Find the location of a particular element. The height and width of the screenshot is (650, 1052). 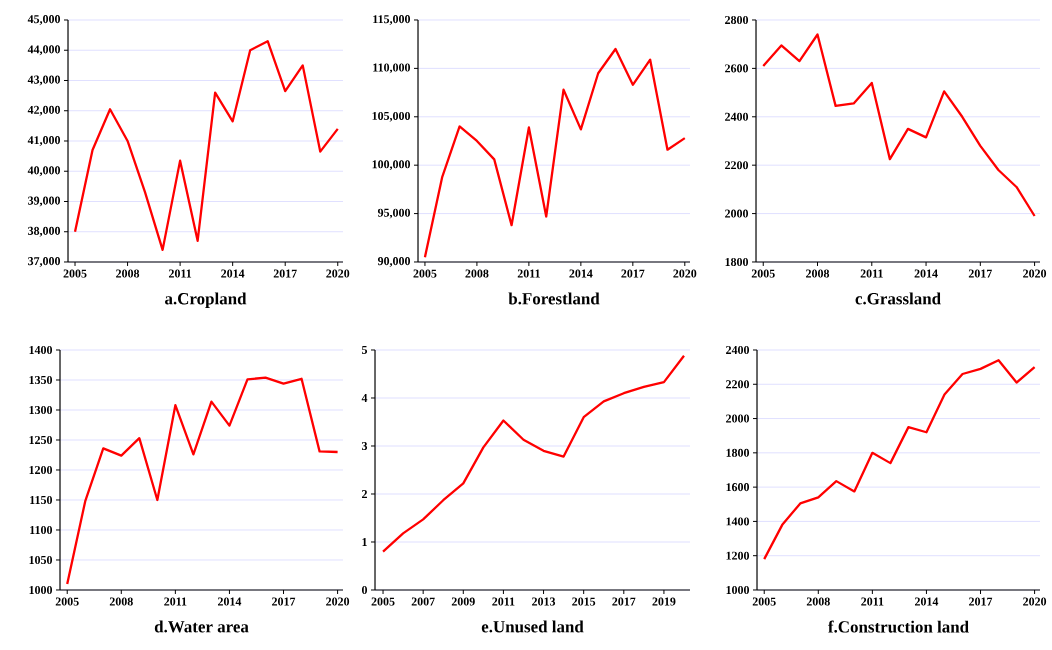

y-tick-label: 5 is located at coordinates (365, 350).